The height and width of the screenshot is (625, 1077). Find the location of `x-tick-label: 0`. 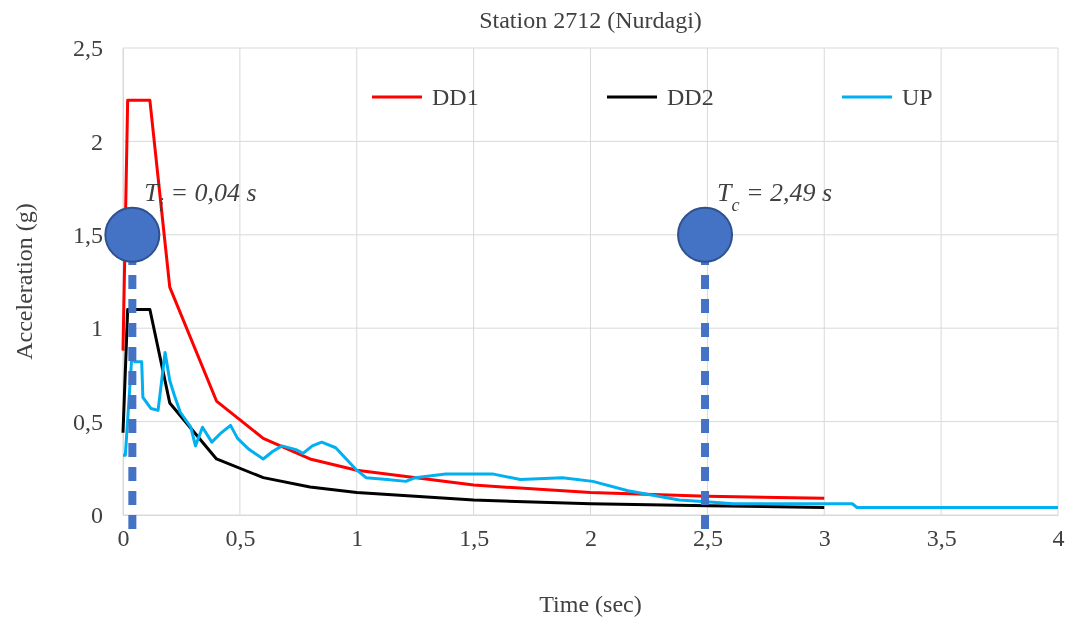

x-tick-label: 0 is located at coordinates (123, 538).